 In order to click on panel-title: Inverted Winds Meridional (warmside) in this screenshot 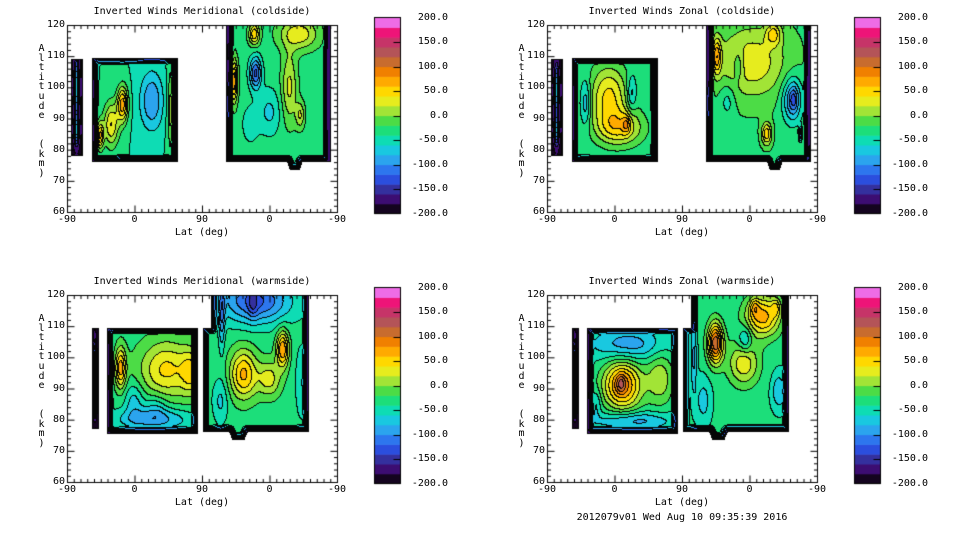, I will do `click(202, 281)`.